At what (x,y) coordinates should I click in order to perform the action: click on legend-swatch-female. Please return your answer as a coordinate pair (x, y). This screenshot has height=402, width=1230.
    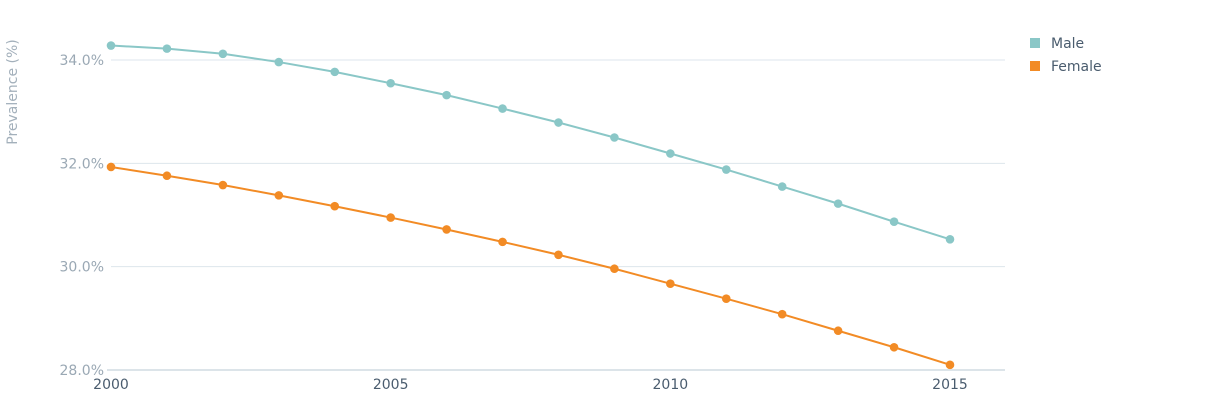
    Looking at the image, I should click on (1035, 66).